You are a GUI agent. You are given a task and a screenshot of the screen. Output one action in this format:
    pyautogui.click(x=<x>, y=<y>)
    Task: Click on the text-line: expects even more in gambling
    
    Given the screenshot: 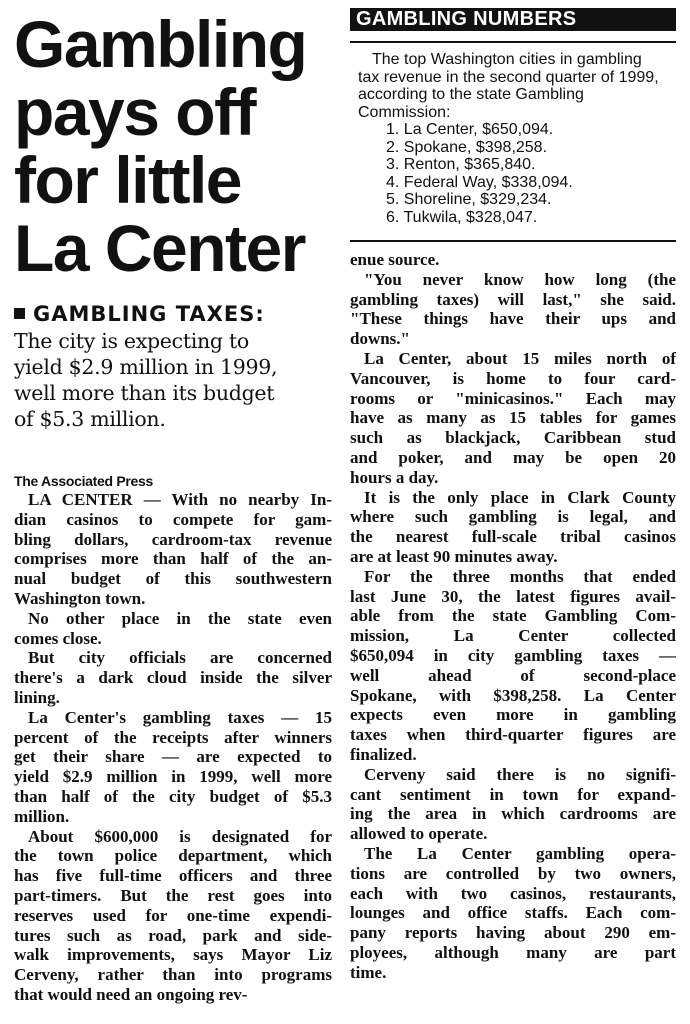 What is the action you would take?
    pyautogui.click(x=513, y=715)
    